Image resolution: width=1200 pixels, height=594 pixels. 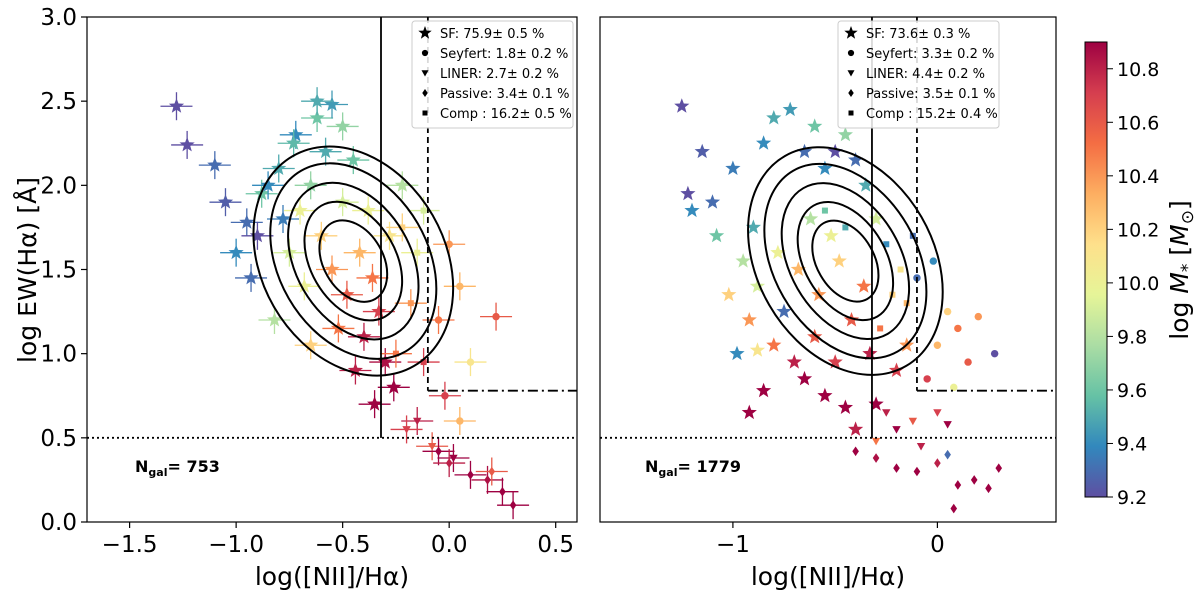 I want to click on left-y-tick-label: 2.0, so click(x=58, y=186).